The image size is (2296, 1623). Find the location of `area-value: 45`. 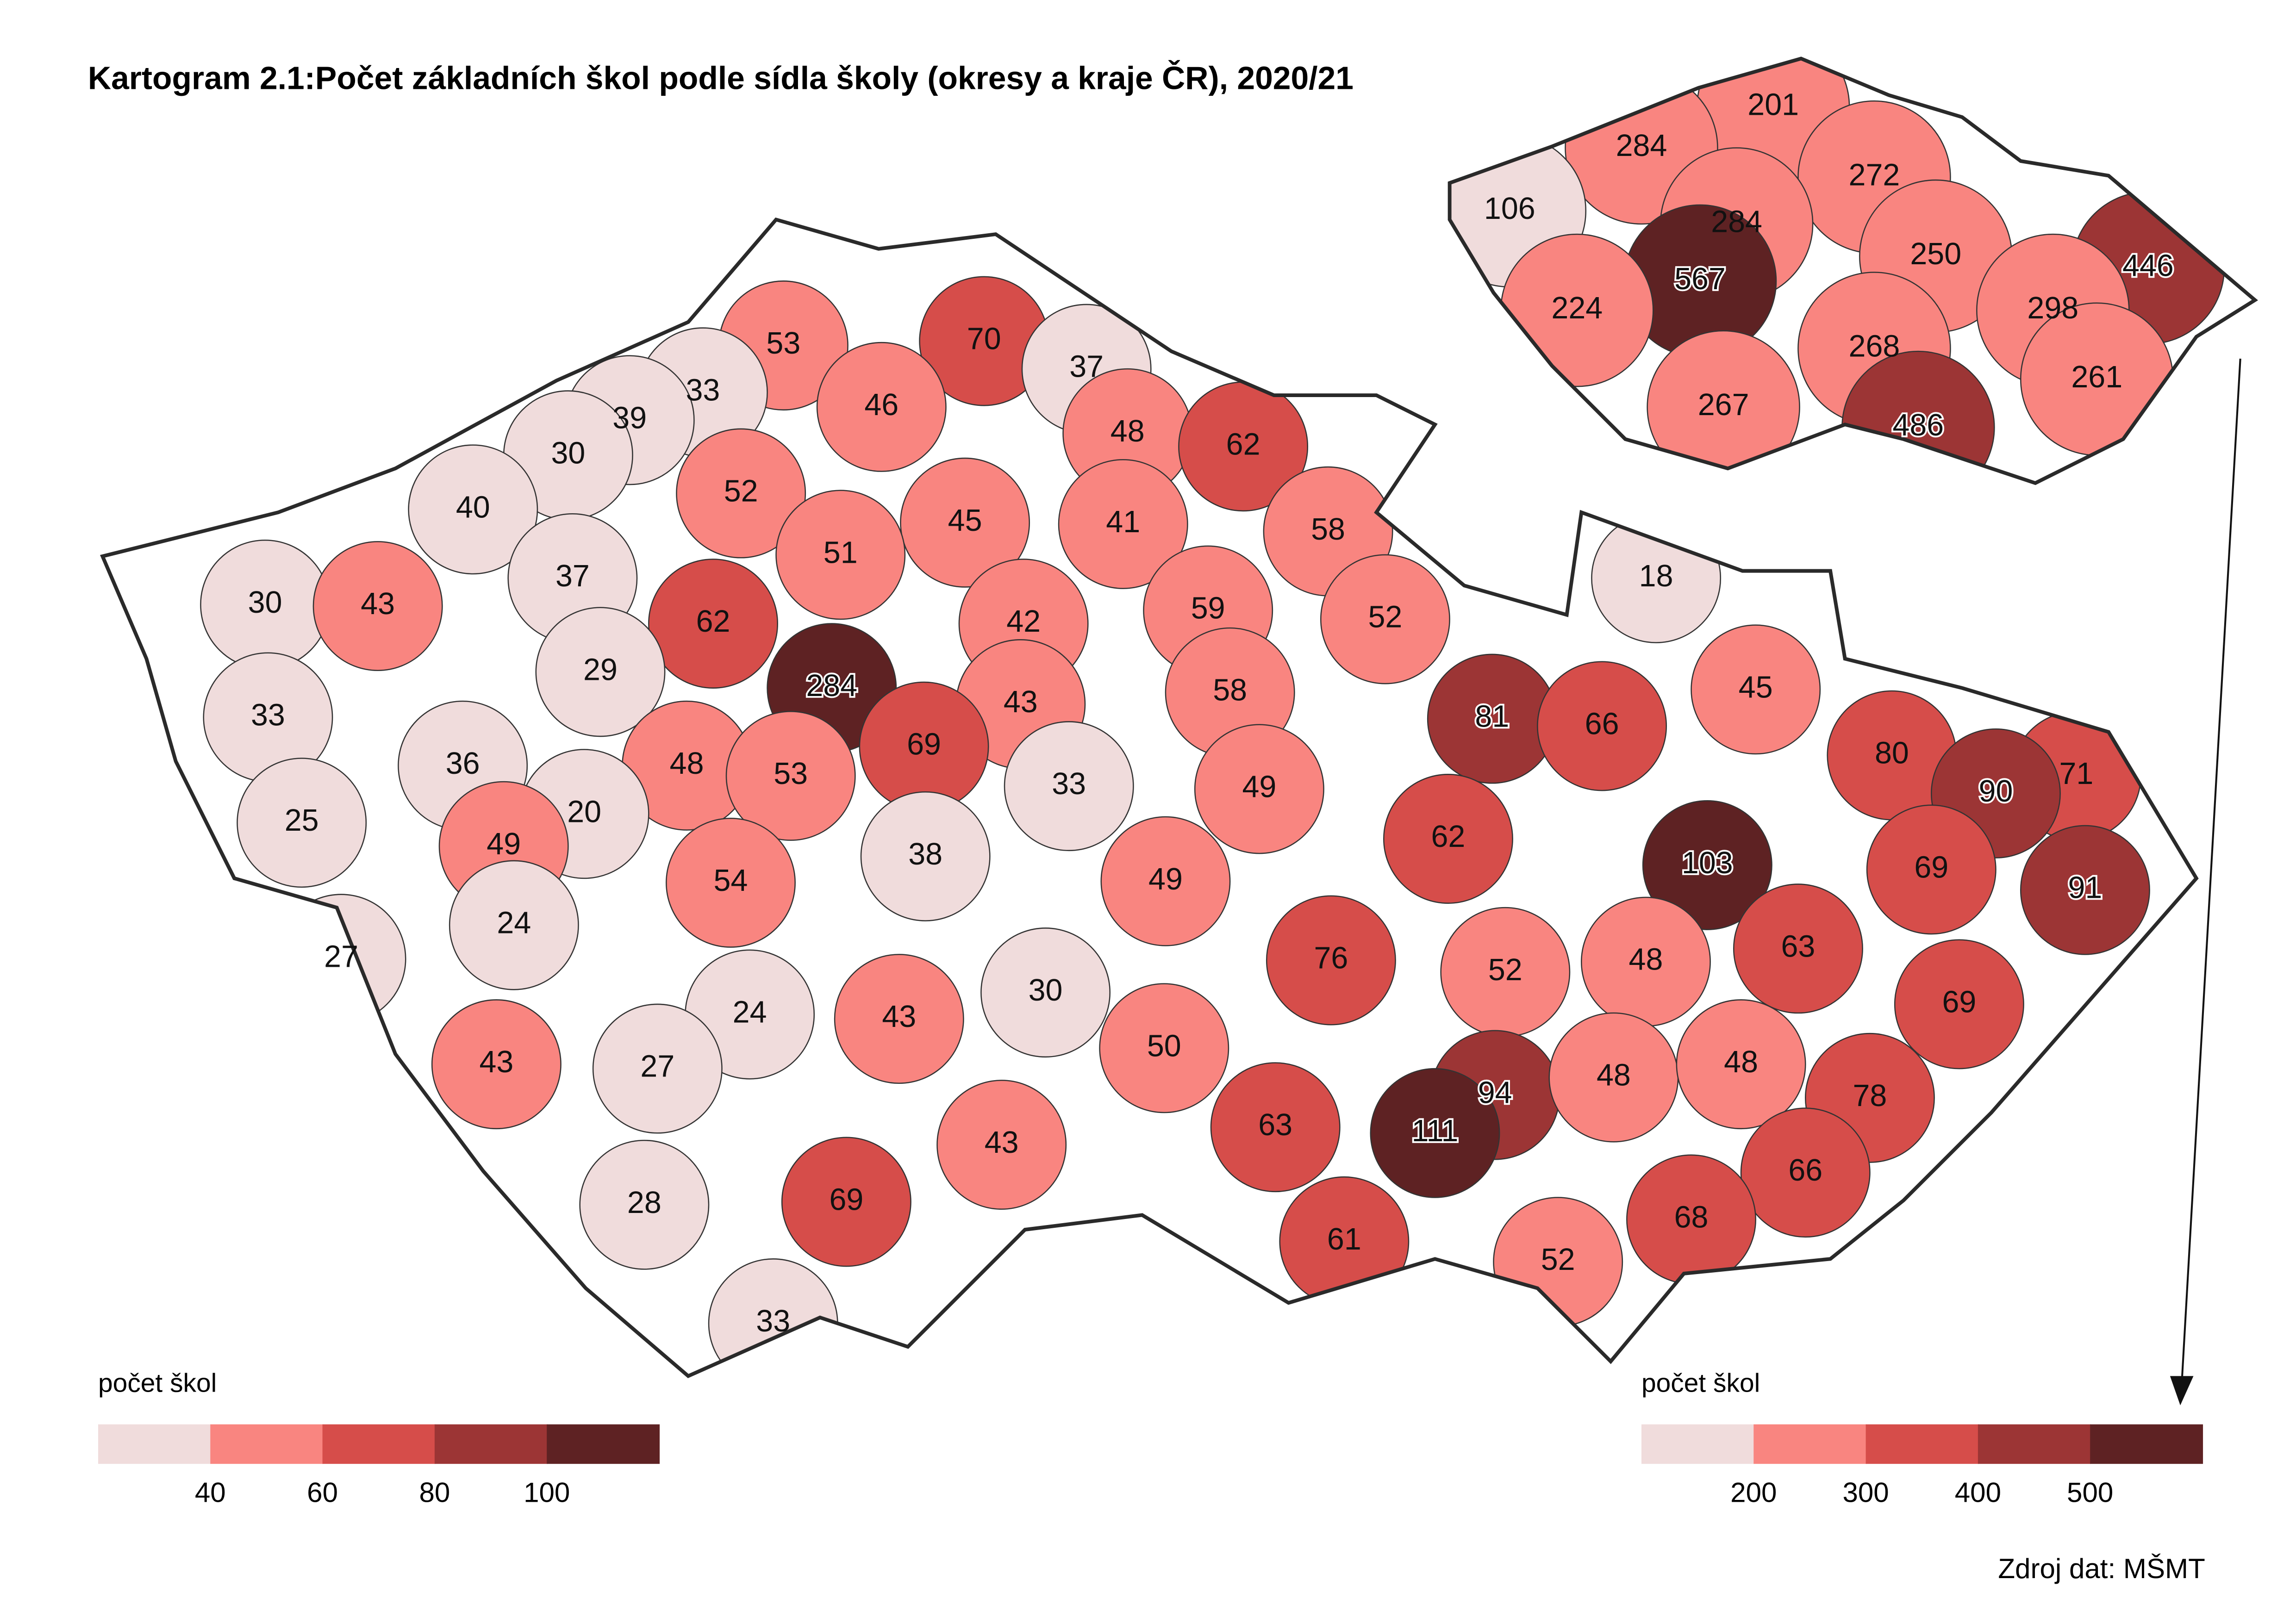

area-value: 45 is located at coordinates (965, 521).